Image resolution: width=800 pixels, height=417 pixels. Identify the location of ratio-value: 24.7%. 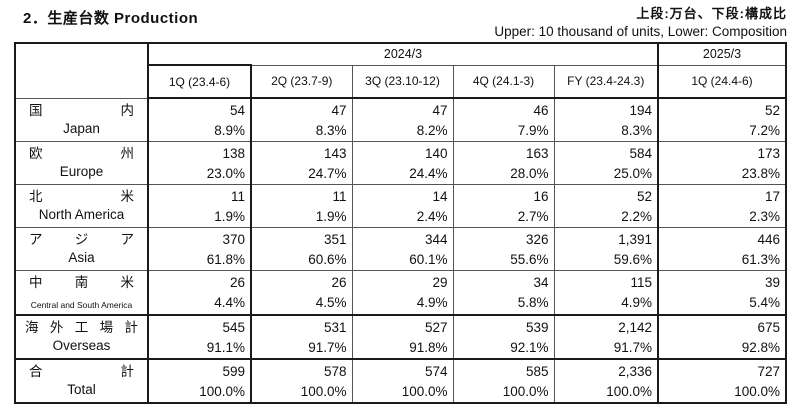
(327, 173).